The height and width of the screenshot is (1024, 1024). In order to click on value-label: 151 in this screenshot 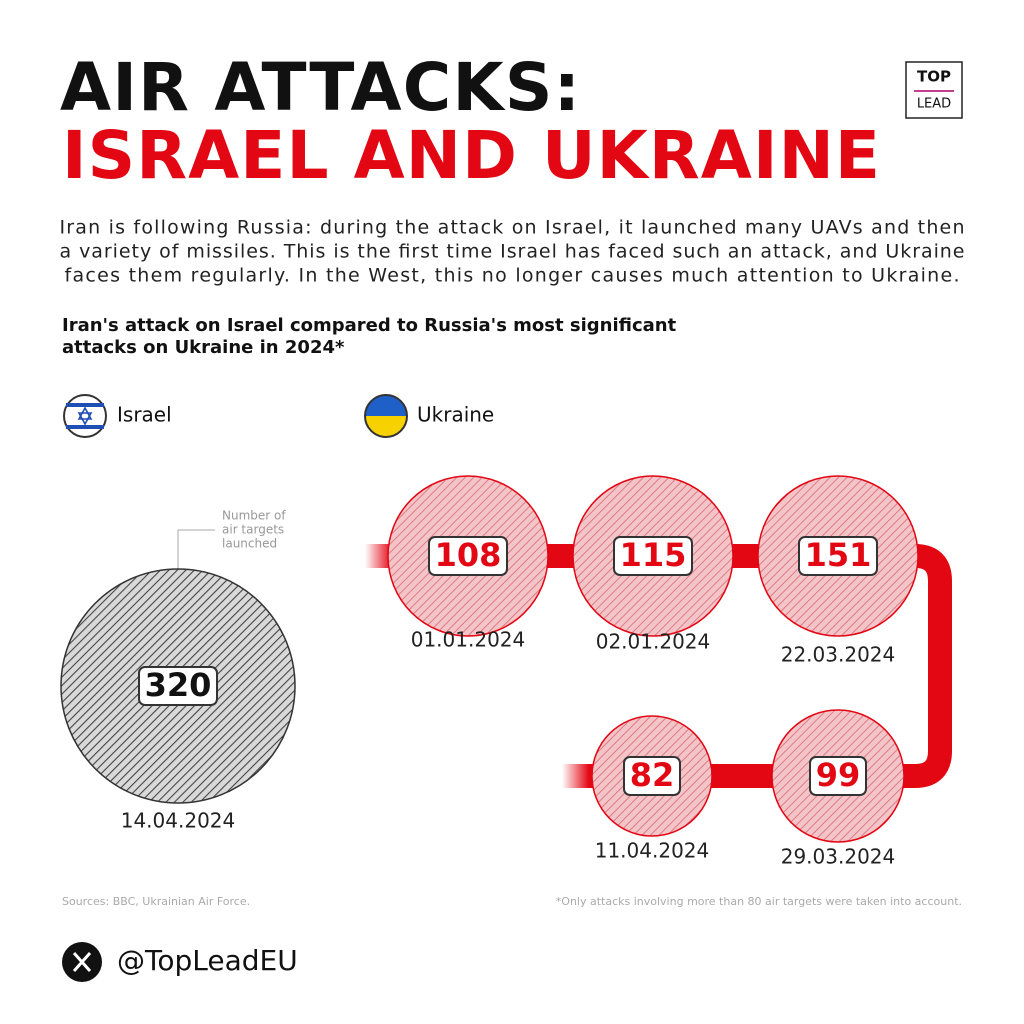, I will do `click(838, 555)`.